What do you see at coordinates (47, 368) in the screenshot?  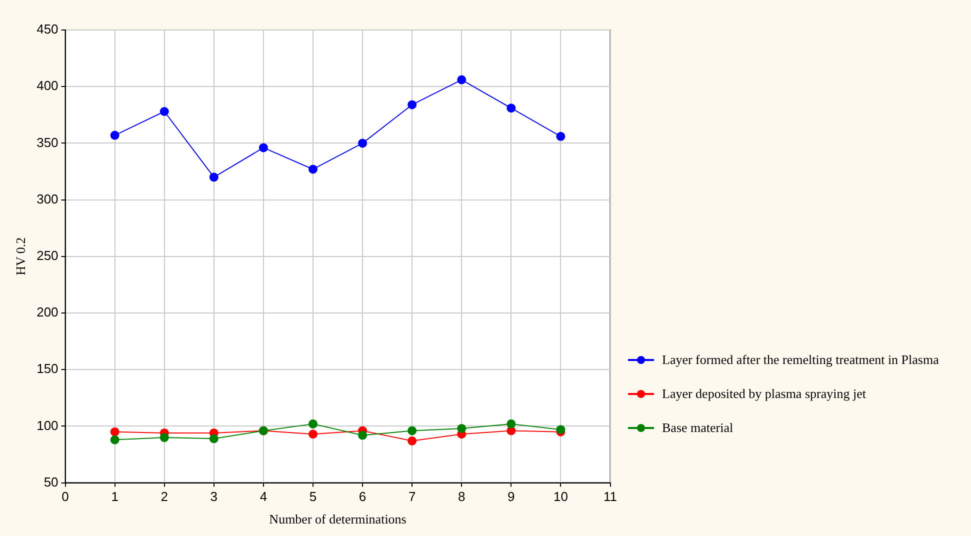 I see `y-tick-label: 150` at bounding box center [47, 368].